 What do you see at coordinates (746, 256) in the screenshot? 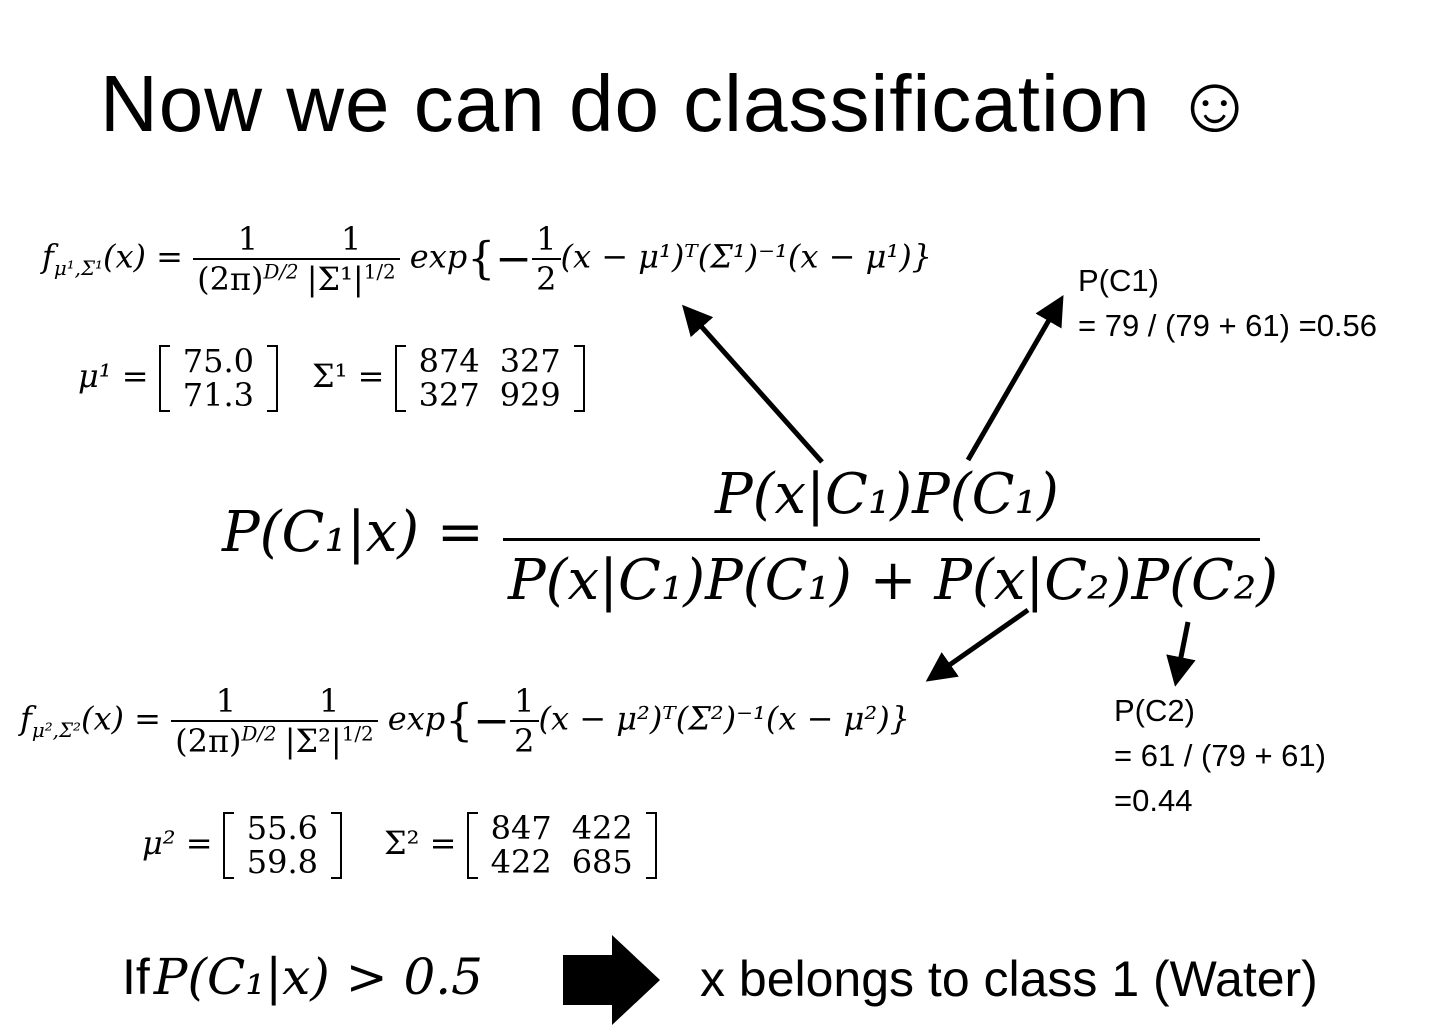
I see `exponent-body: (x − μ¹)ᵀ(Σ¹)⁻¹(x − μ¹)}` at bounding box center [746, 256].